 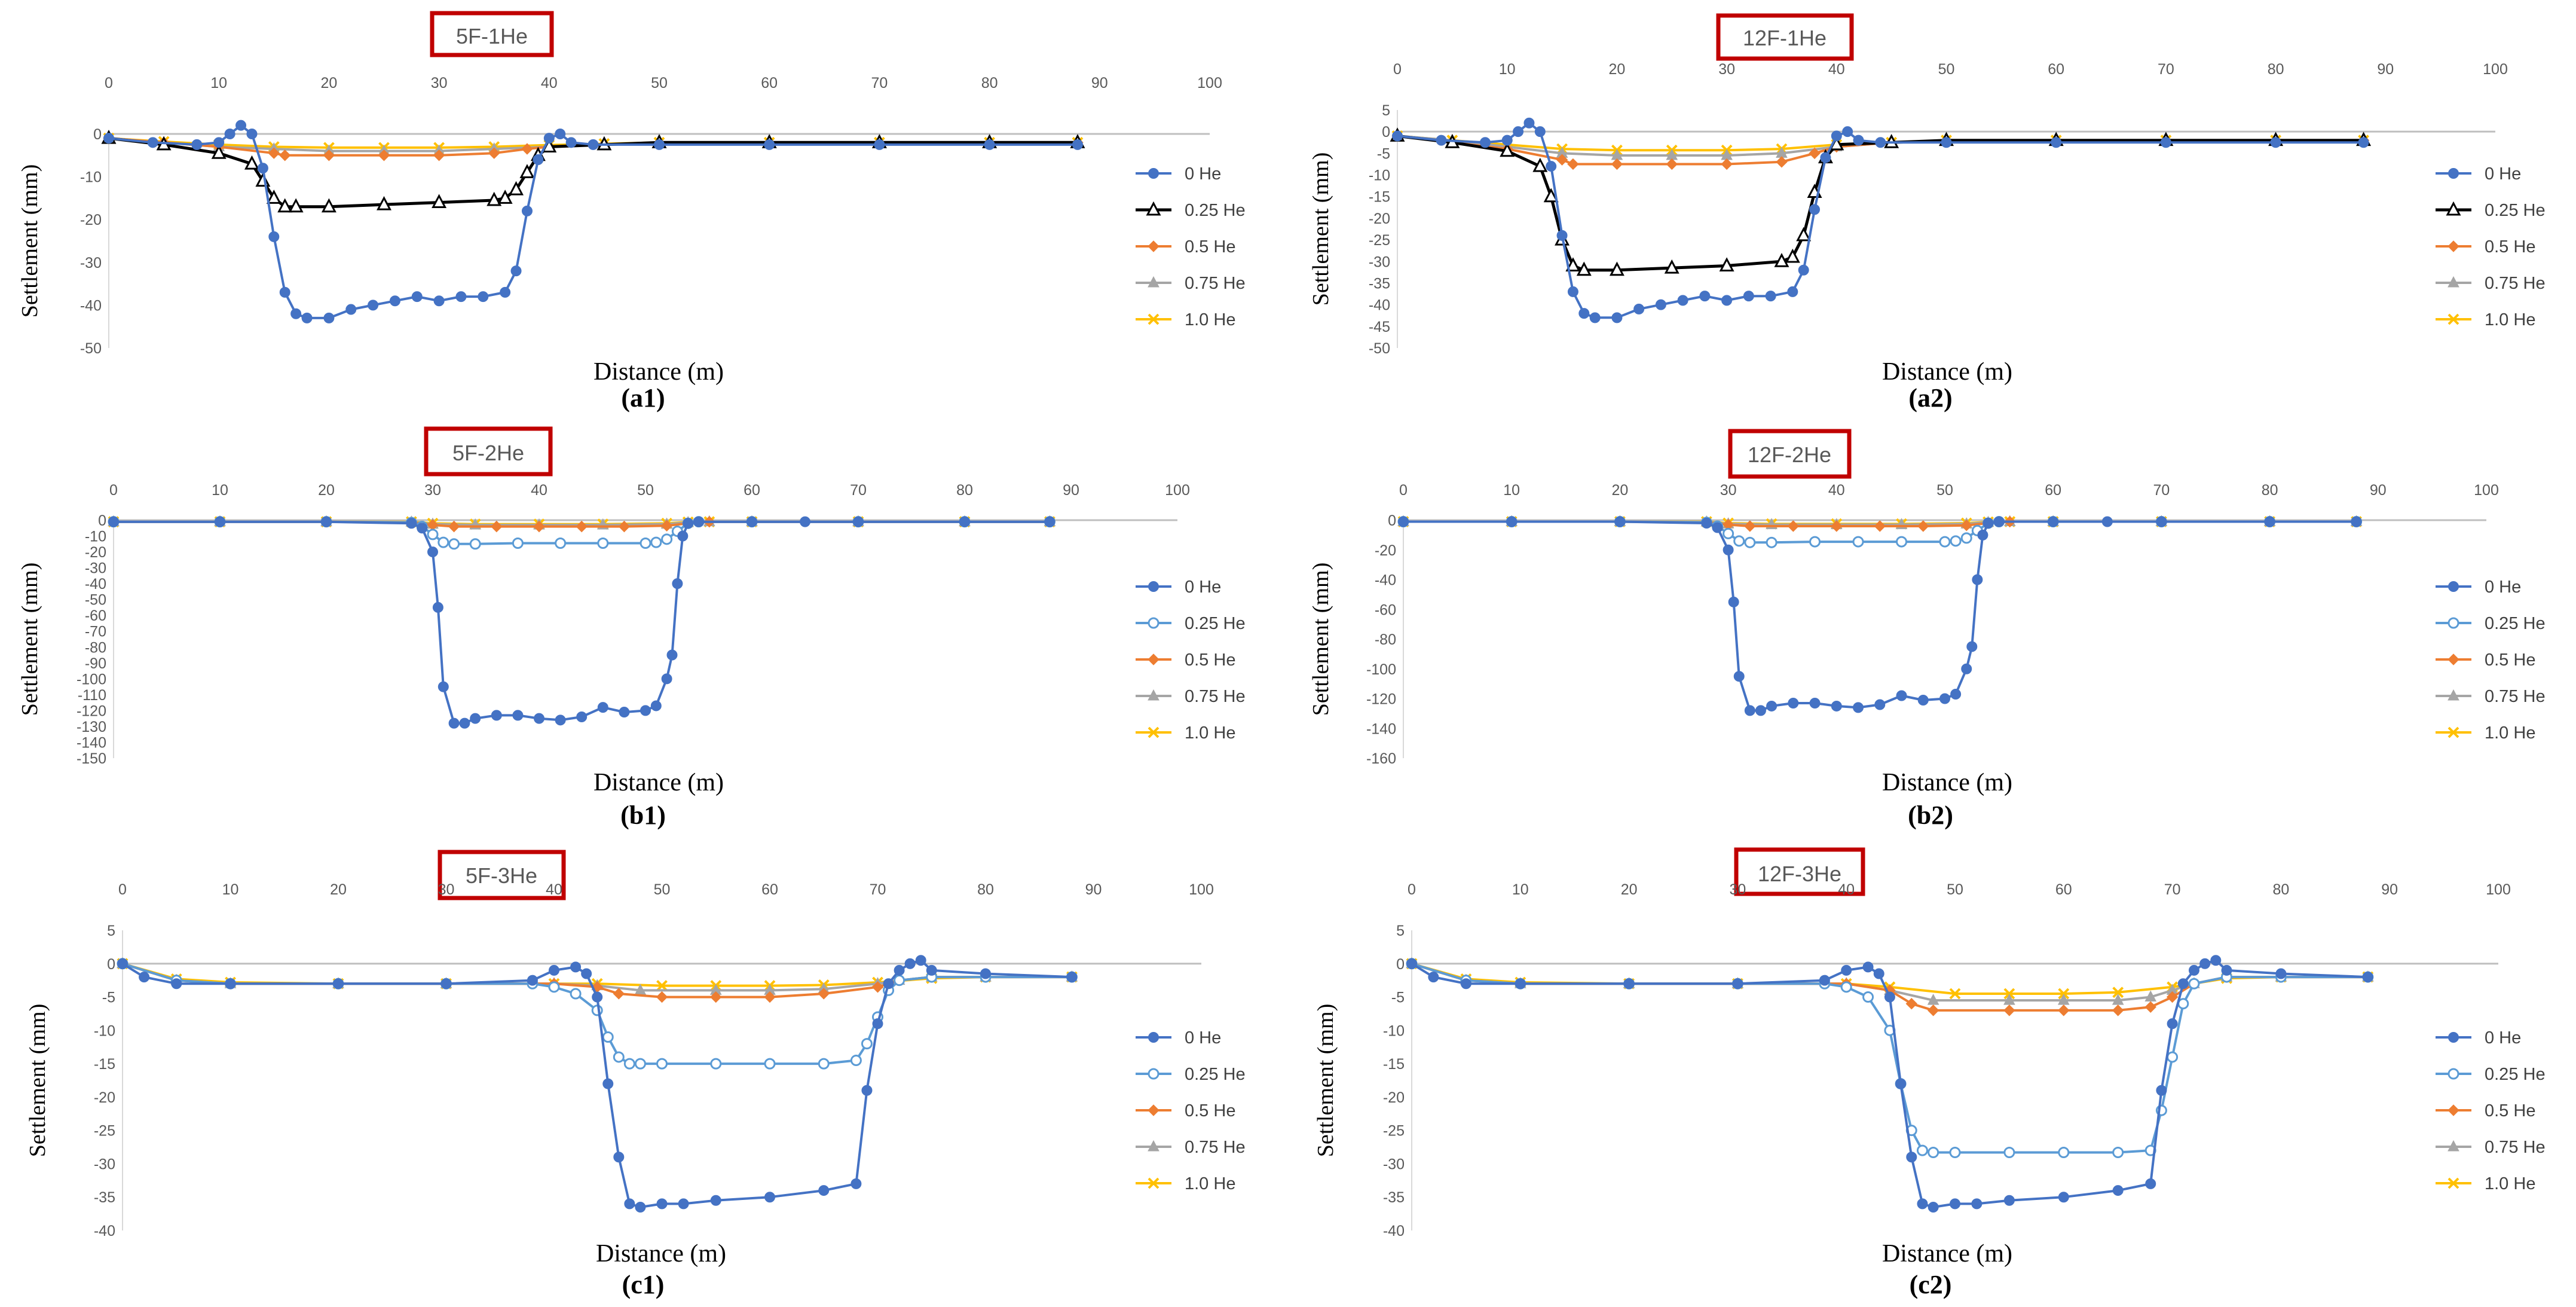 I want to click on chart-title-box, so click(x=488, y=451).